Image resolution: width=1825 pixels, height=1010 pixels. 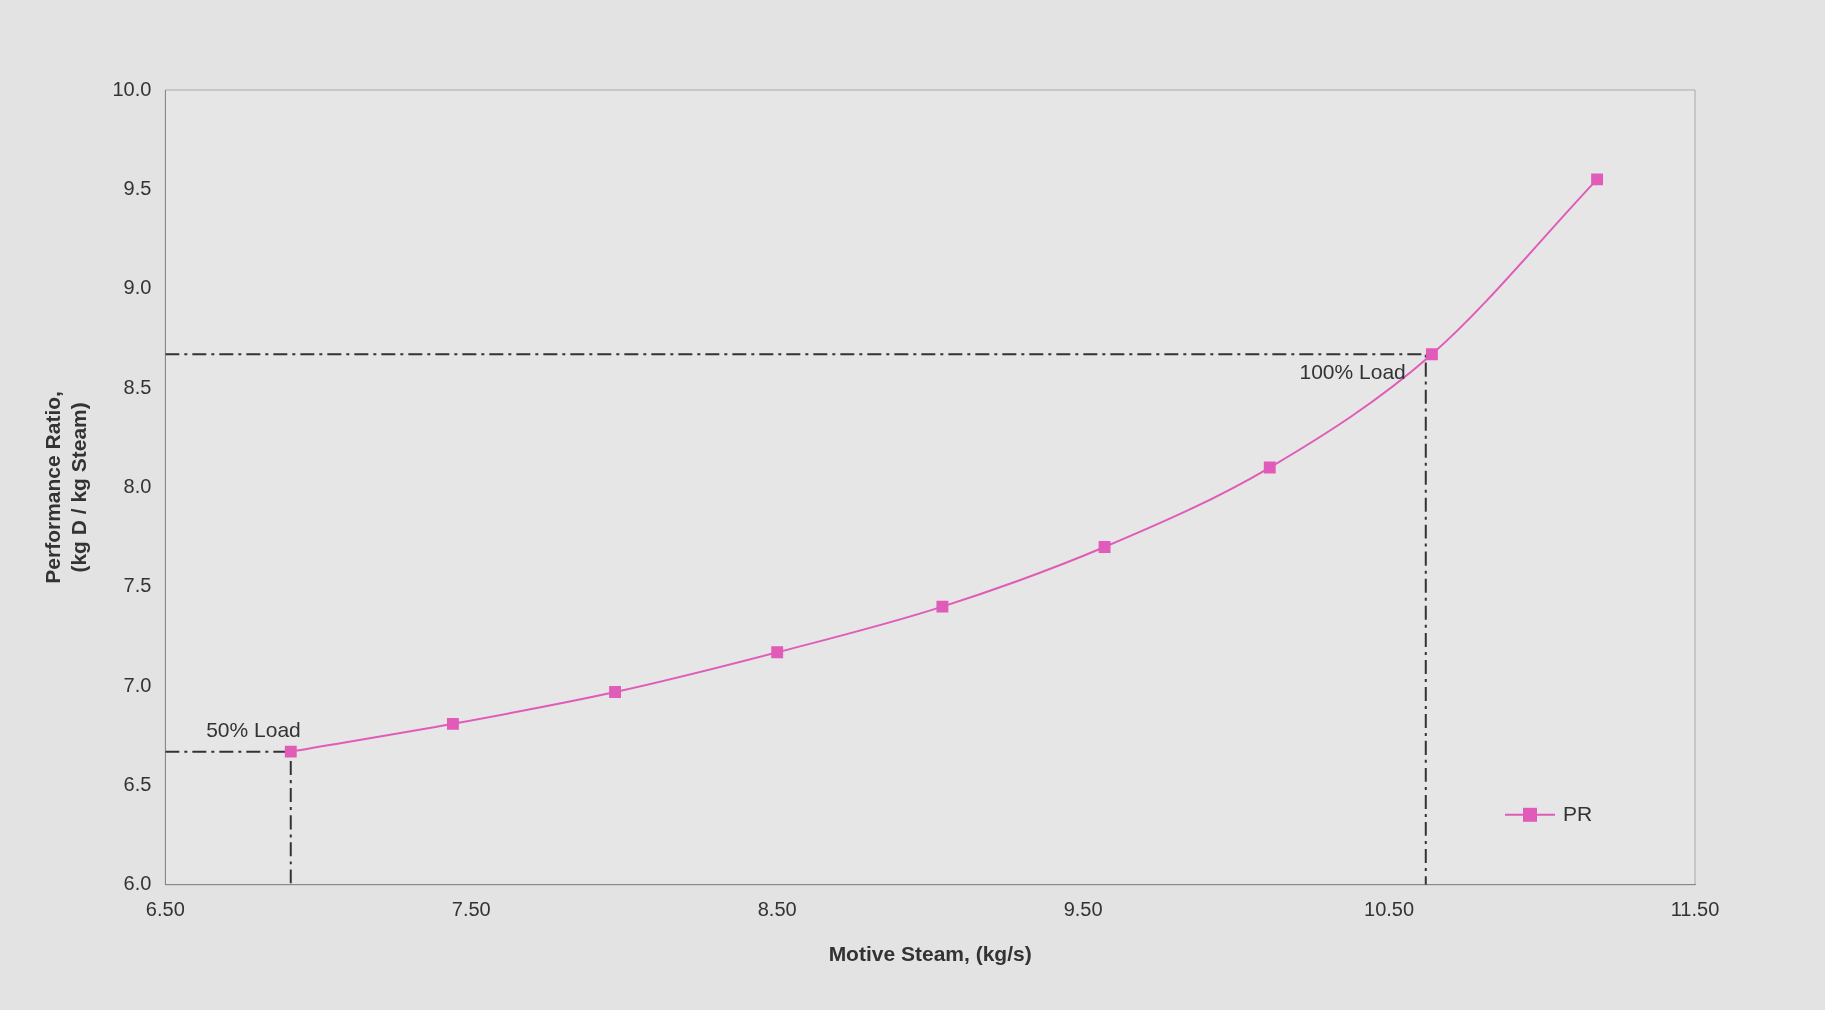 What do you see at coordinates (137, 684) in the screenshot?
I see `y-tick-label: 7.0` at bounding box center [137, 684].